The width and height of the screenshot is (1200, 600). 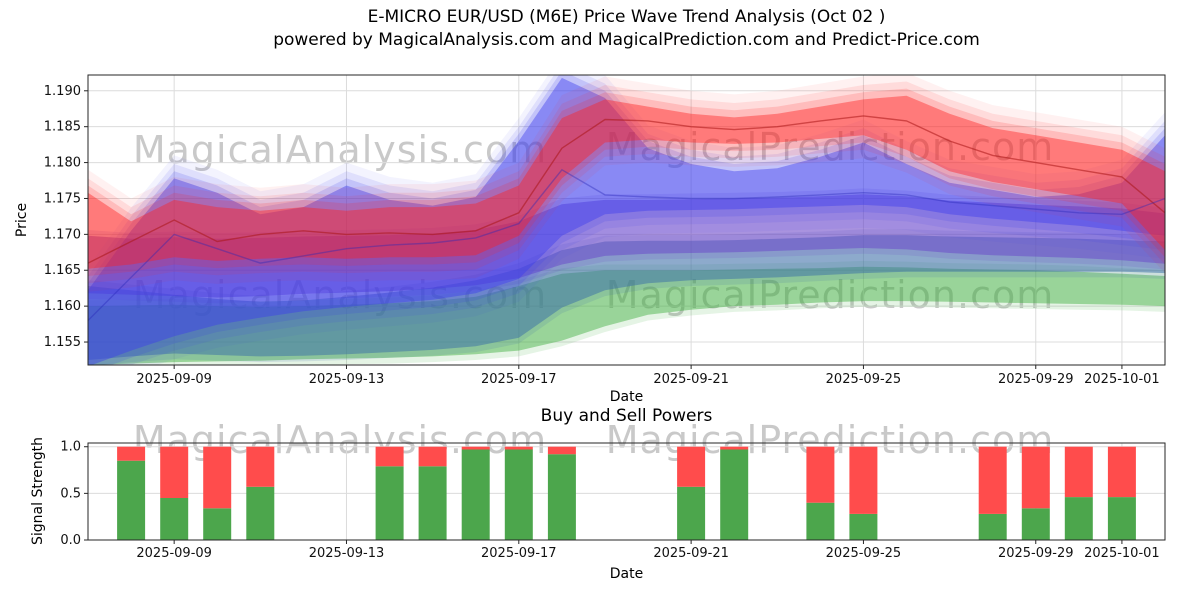 What do you see at coordinates (62, 127) in the screenshot?
I see `svg-text: 1.185` at bounding box center [62, 127].